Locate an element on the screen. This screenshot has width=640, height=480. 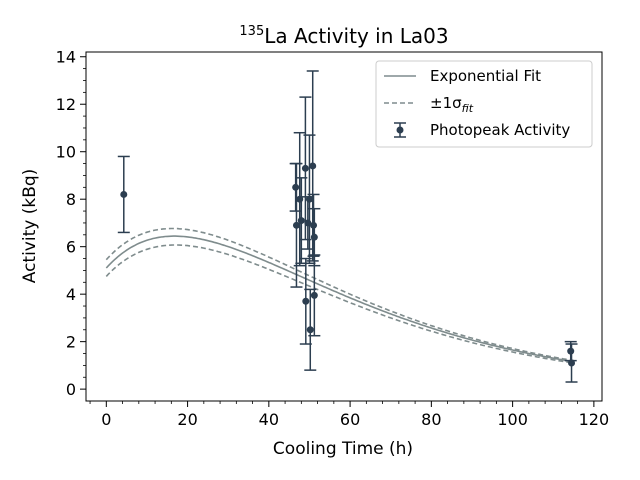
x-tick-label: 40 is located at coordinates (269, 419).